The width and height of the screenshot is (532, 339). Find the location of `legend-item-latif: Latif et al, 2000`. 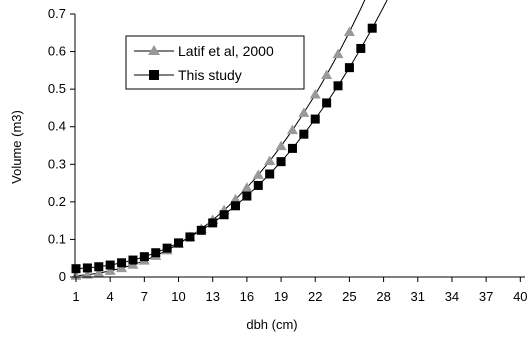

legend-item-latif: Latif et al, 2000 is located at coordinates (204, 51).